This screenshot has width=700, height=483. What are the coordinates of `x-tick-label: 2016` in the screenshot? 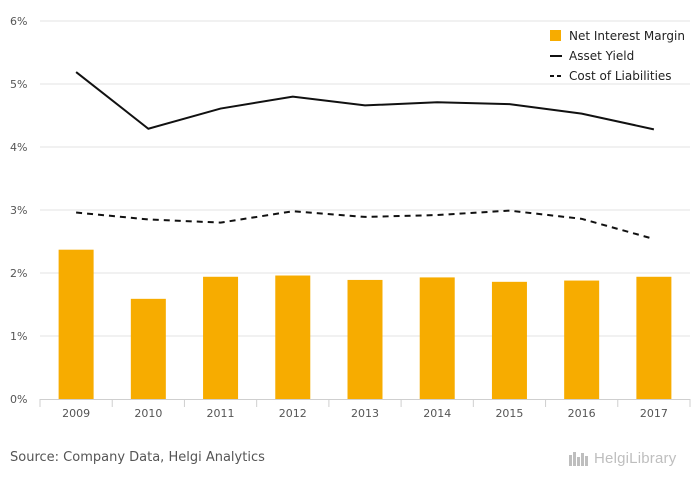 It's located at (582, 413).